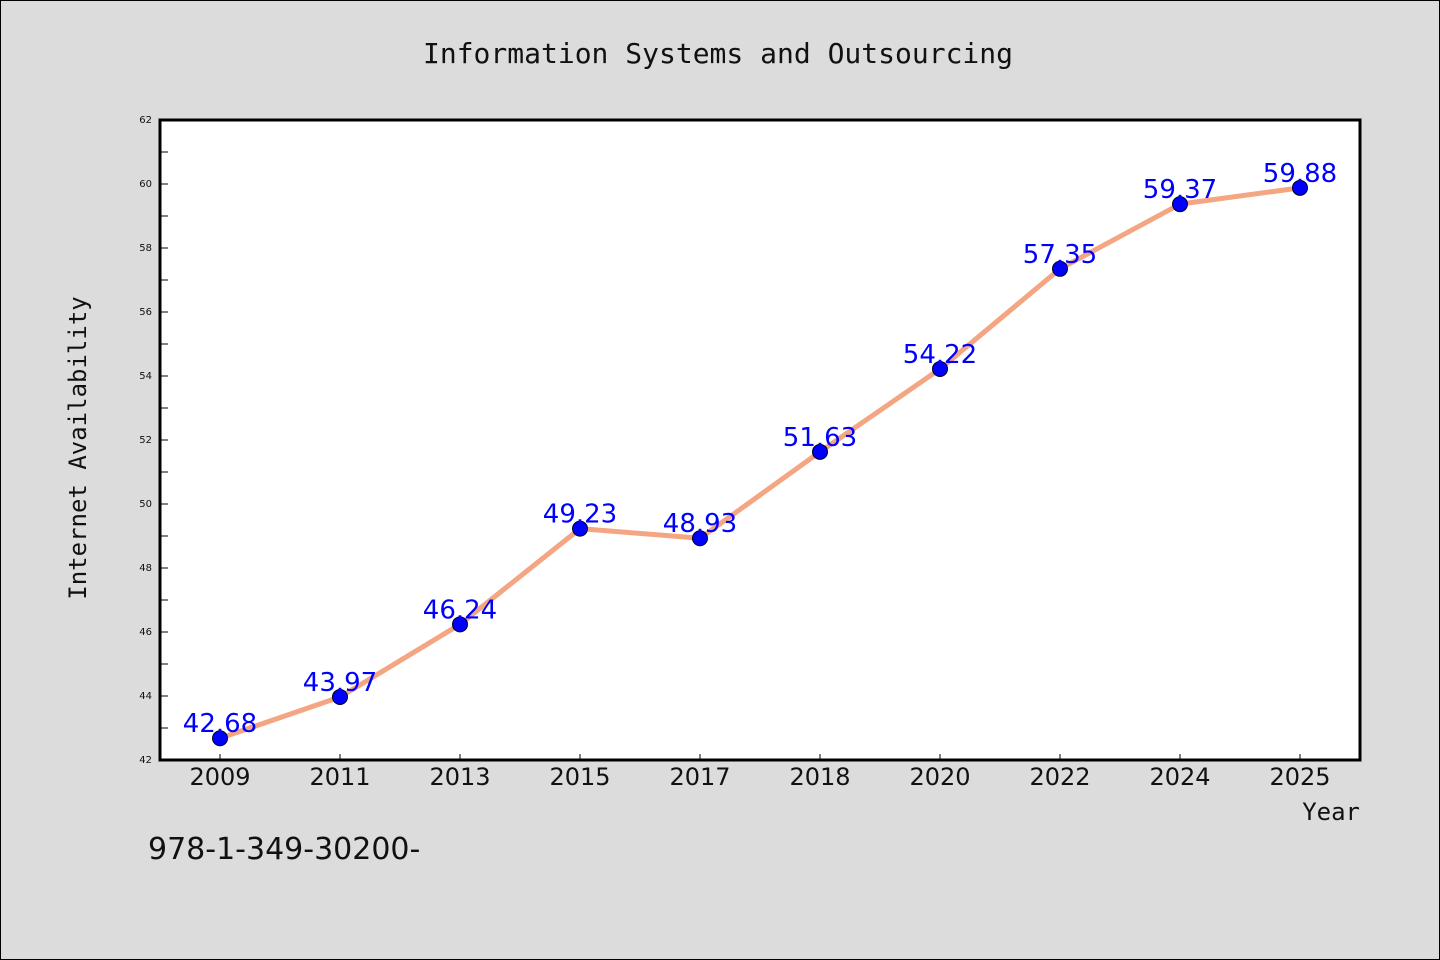  I want to click on data-label: 54.22, so click(940, 355).